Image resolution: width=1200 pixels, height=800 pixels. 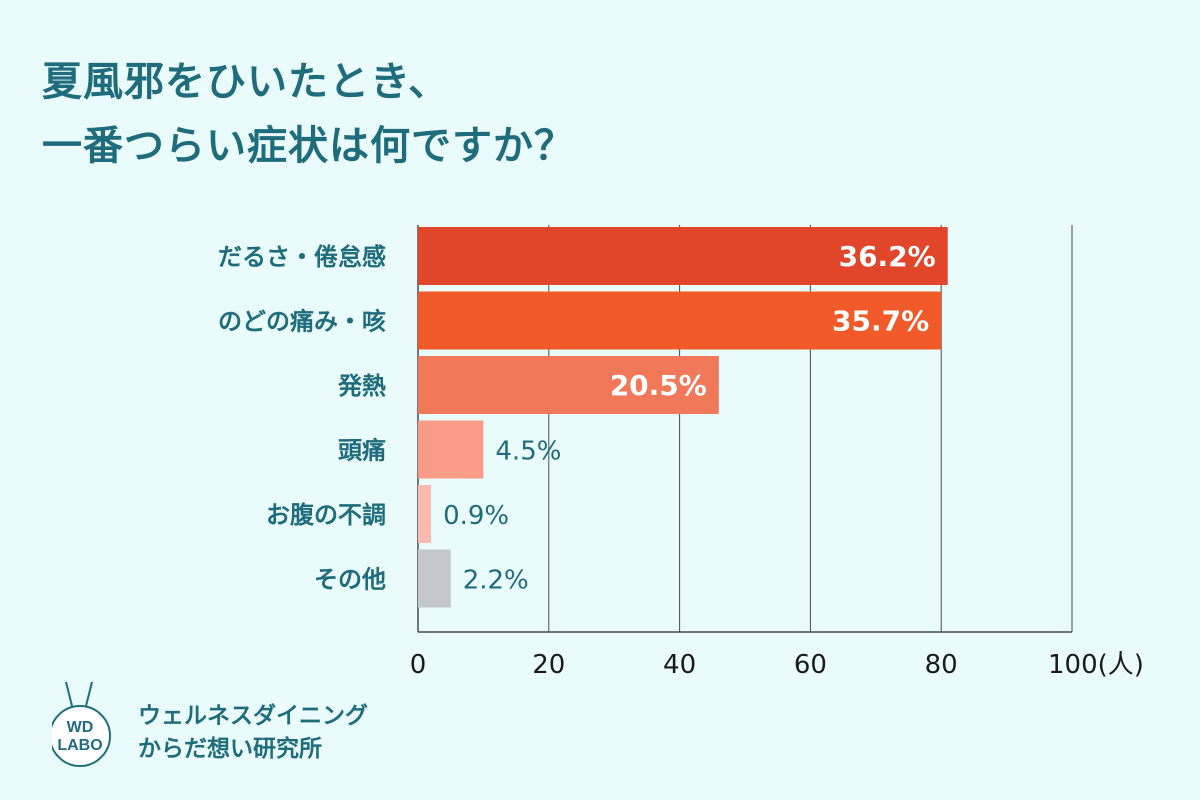 What do you see at coordinates (230, 749) in the screenshot?
I see `logo-name-line-2: からだ想い研究所` at bounding box center [230, 749].